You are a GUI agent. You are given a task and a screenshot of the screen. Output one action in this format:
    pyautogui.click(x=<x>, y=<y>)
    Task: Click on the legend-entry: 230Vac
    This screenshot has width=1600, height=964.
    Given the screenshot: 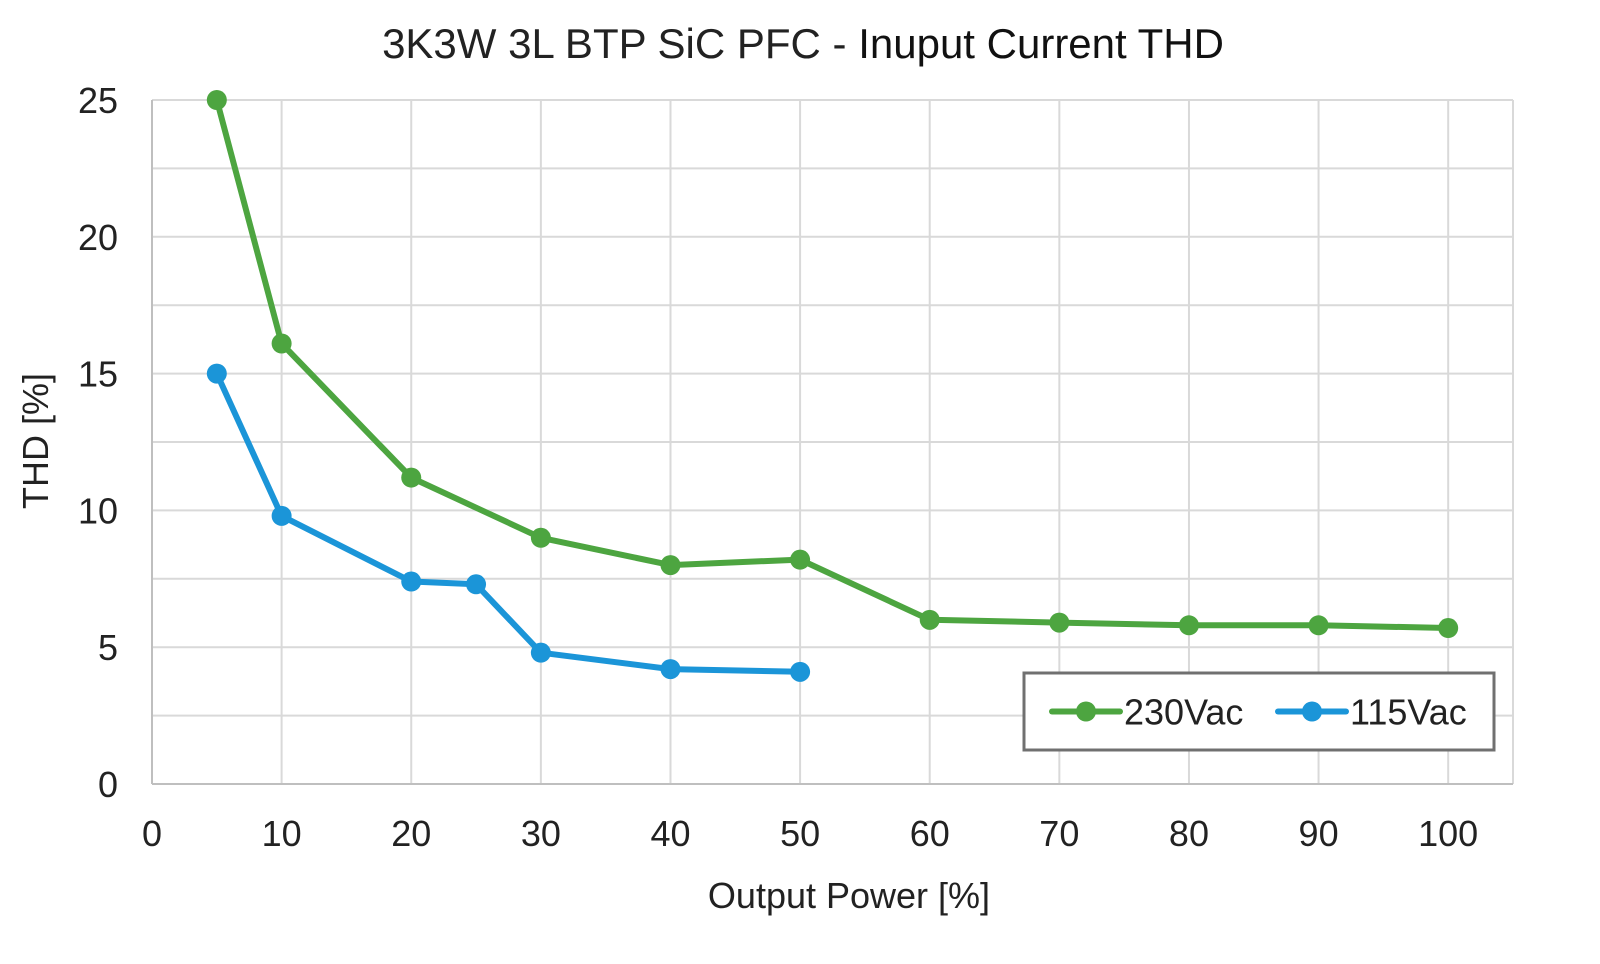 What is the action you would take?
    pyautogui.click(x=1146, y=712)
    